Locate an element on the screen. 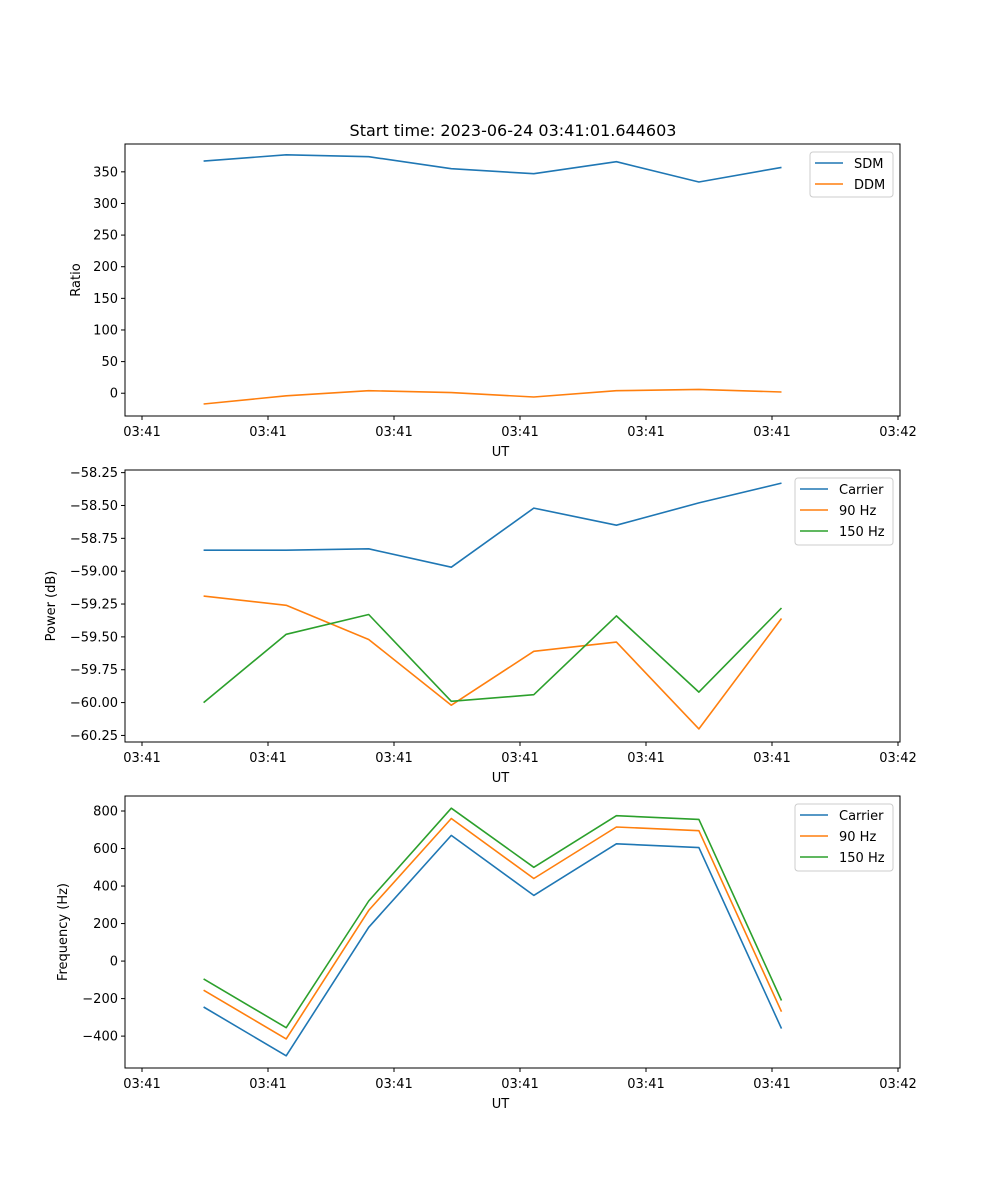 The width and height of the screenshot is (1000, 1200). y-tick-label-2-1: −60.25 is located at coordinates (94, 736).